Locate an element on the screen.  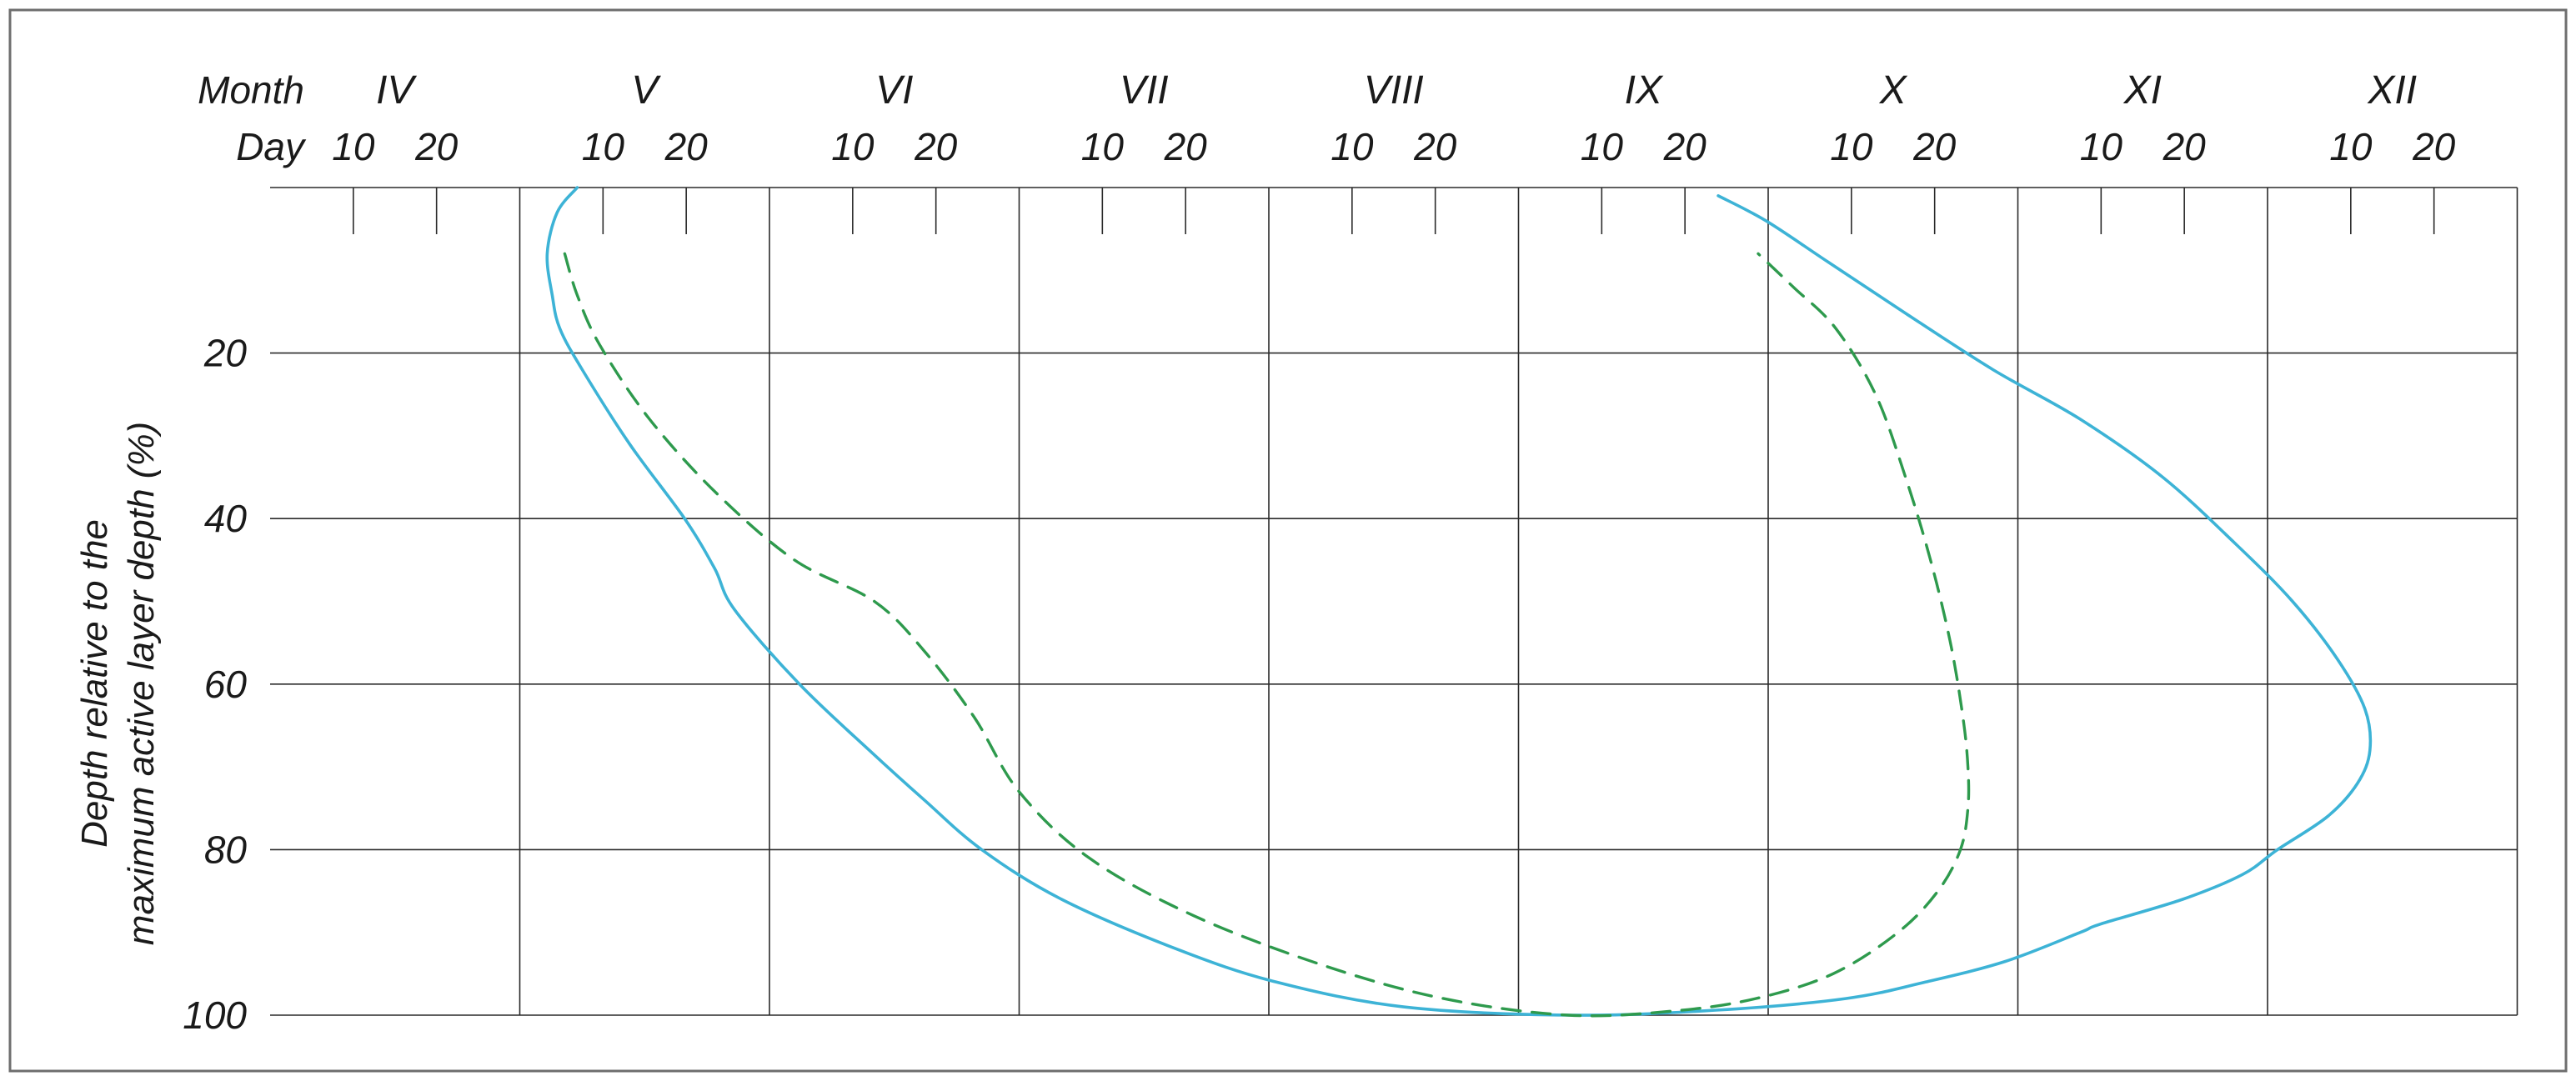
month-label: XI is located at coordinates (2142, 90).